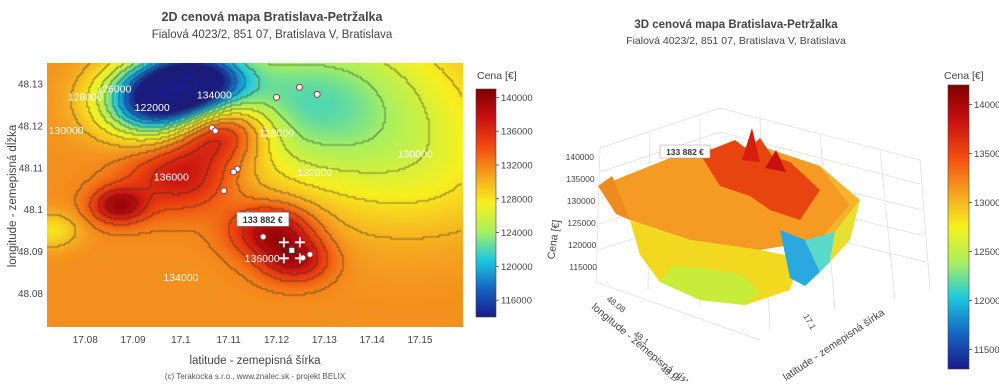 The image size is (999, 386). What do you see at coordinates (820, 252) in the screenshot?
I see `surface-right-cyan` at bounding box center [820, 252].